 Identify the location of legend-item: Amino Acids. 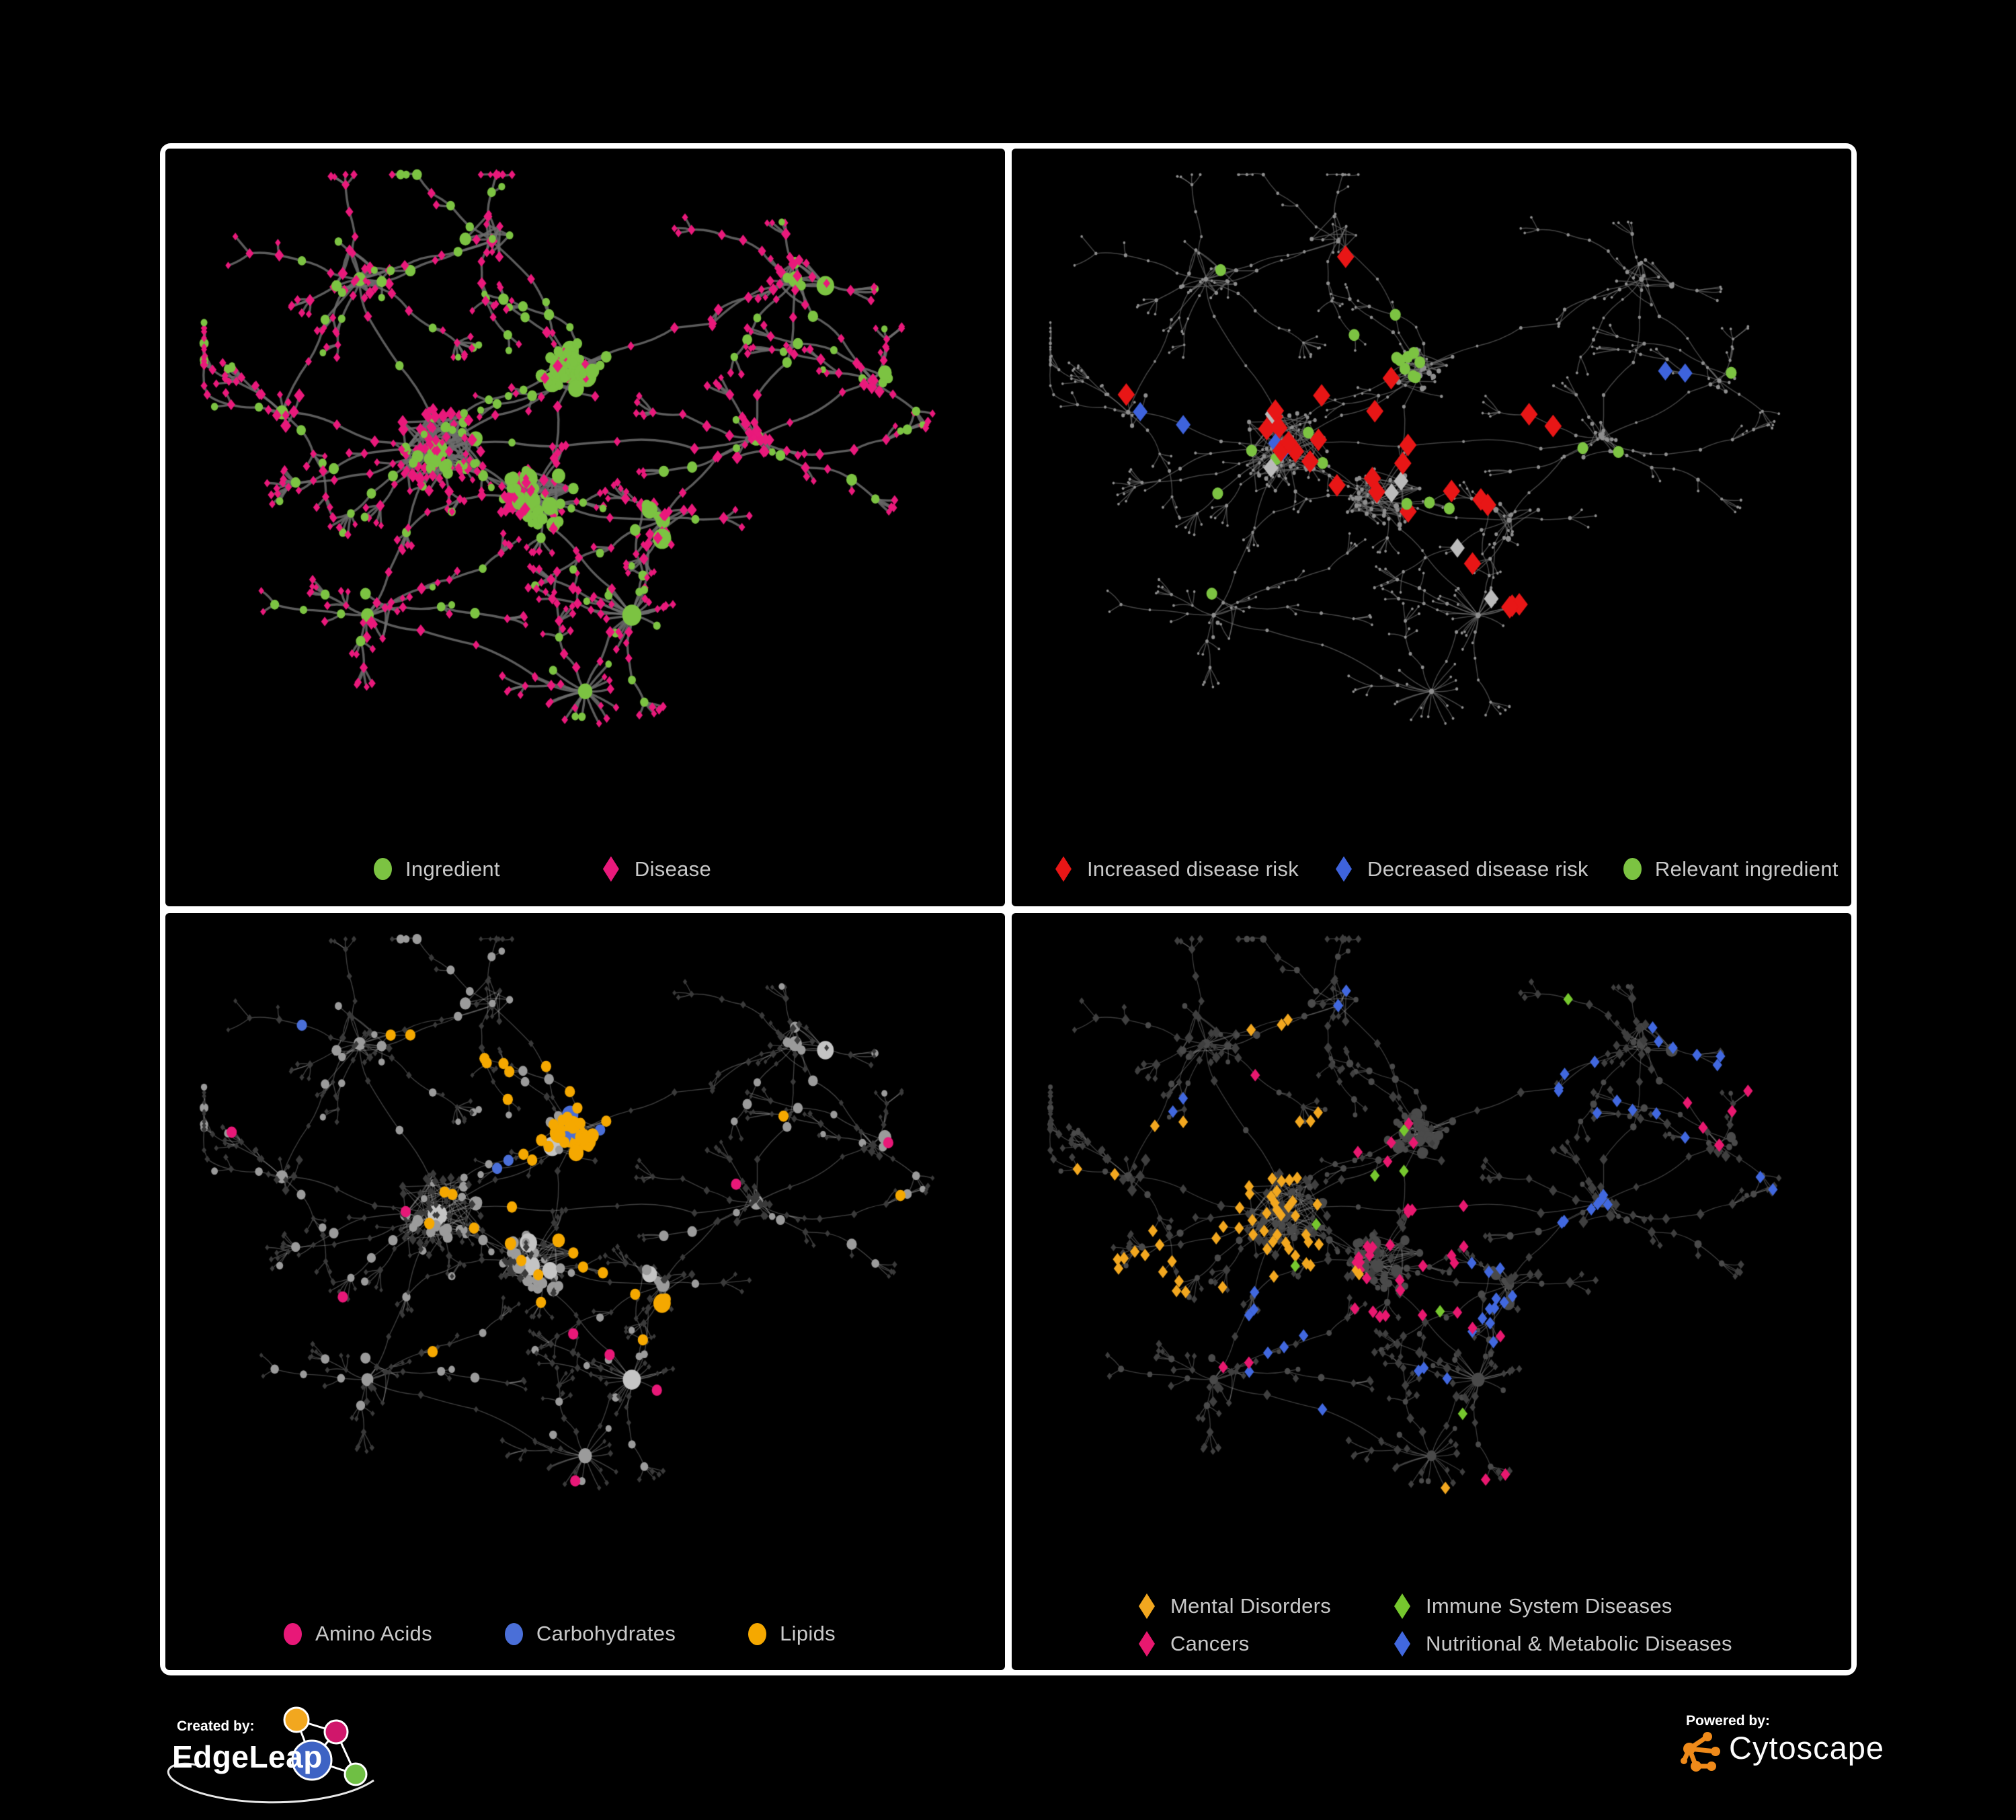
(358, 1634).